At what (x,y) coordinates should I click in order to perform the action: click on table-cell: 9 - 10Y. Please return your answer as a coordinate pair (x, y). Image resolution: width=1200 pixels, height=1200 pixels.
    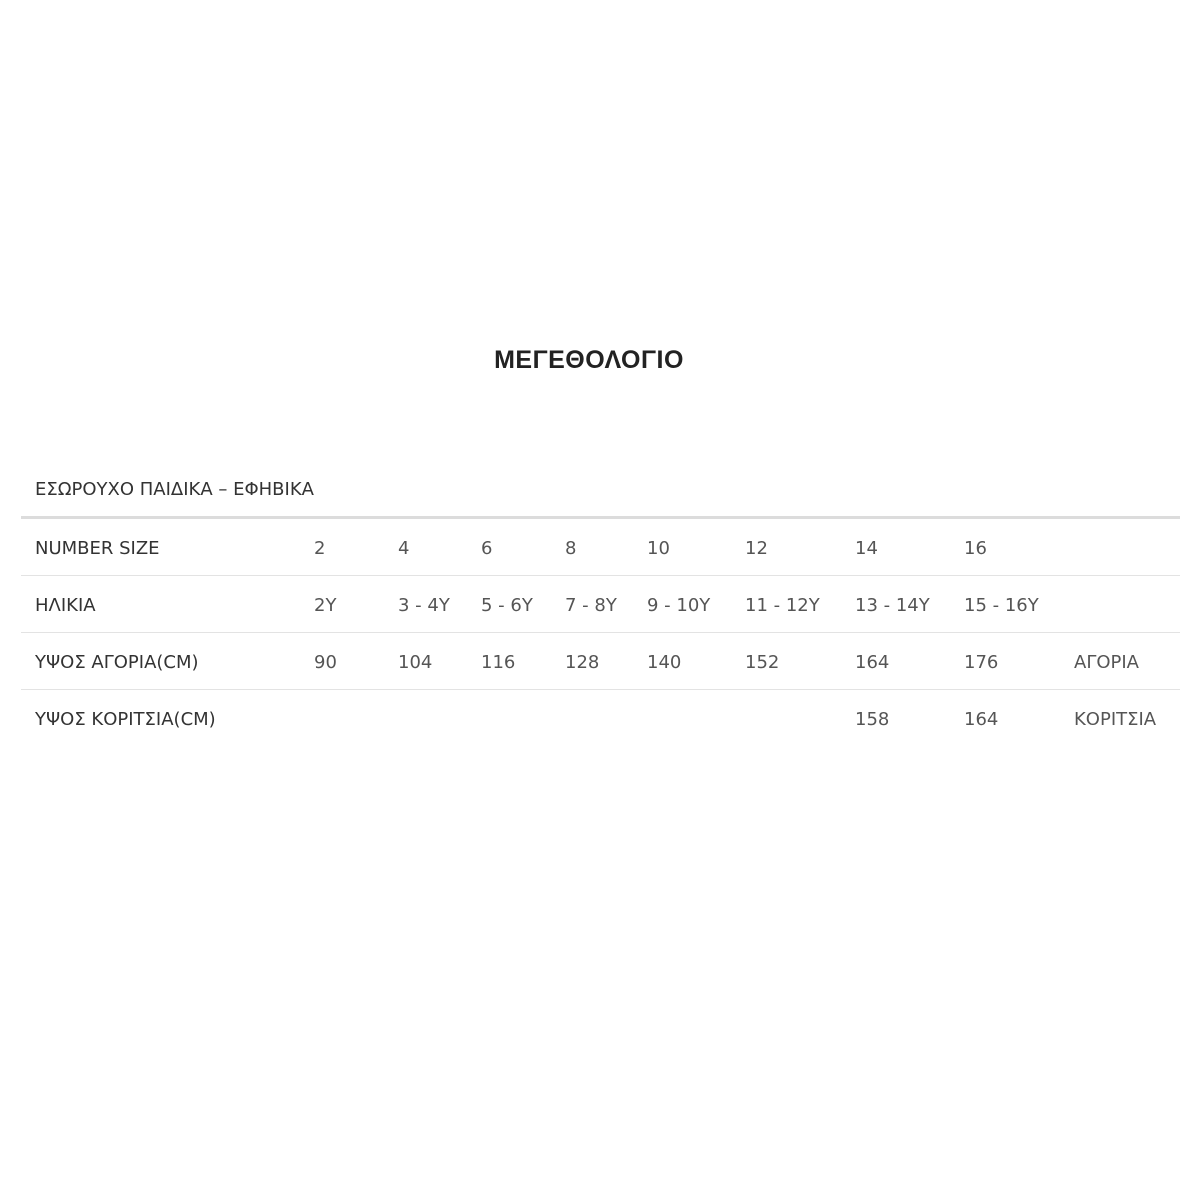
    Looking at the image, I should click on (679, 605).